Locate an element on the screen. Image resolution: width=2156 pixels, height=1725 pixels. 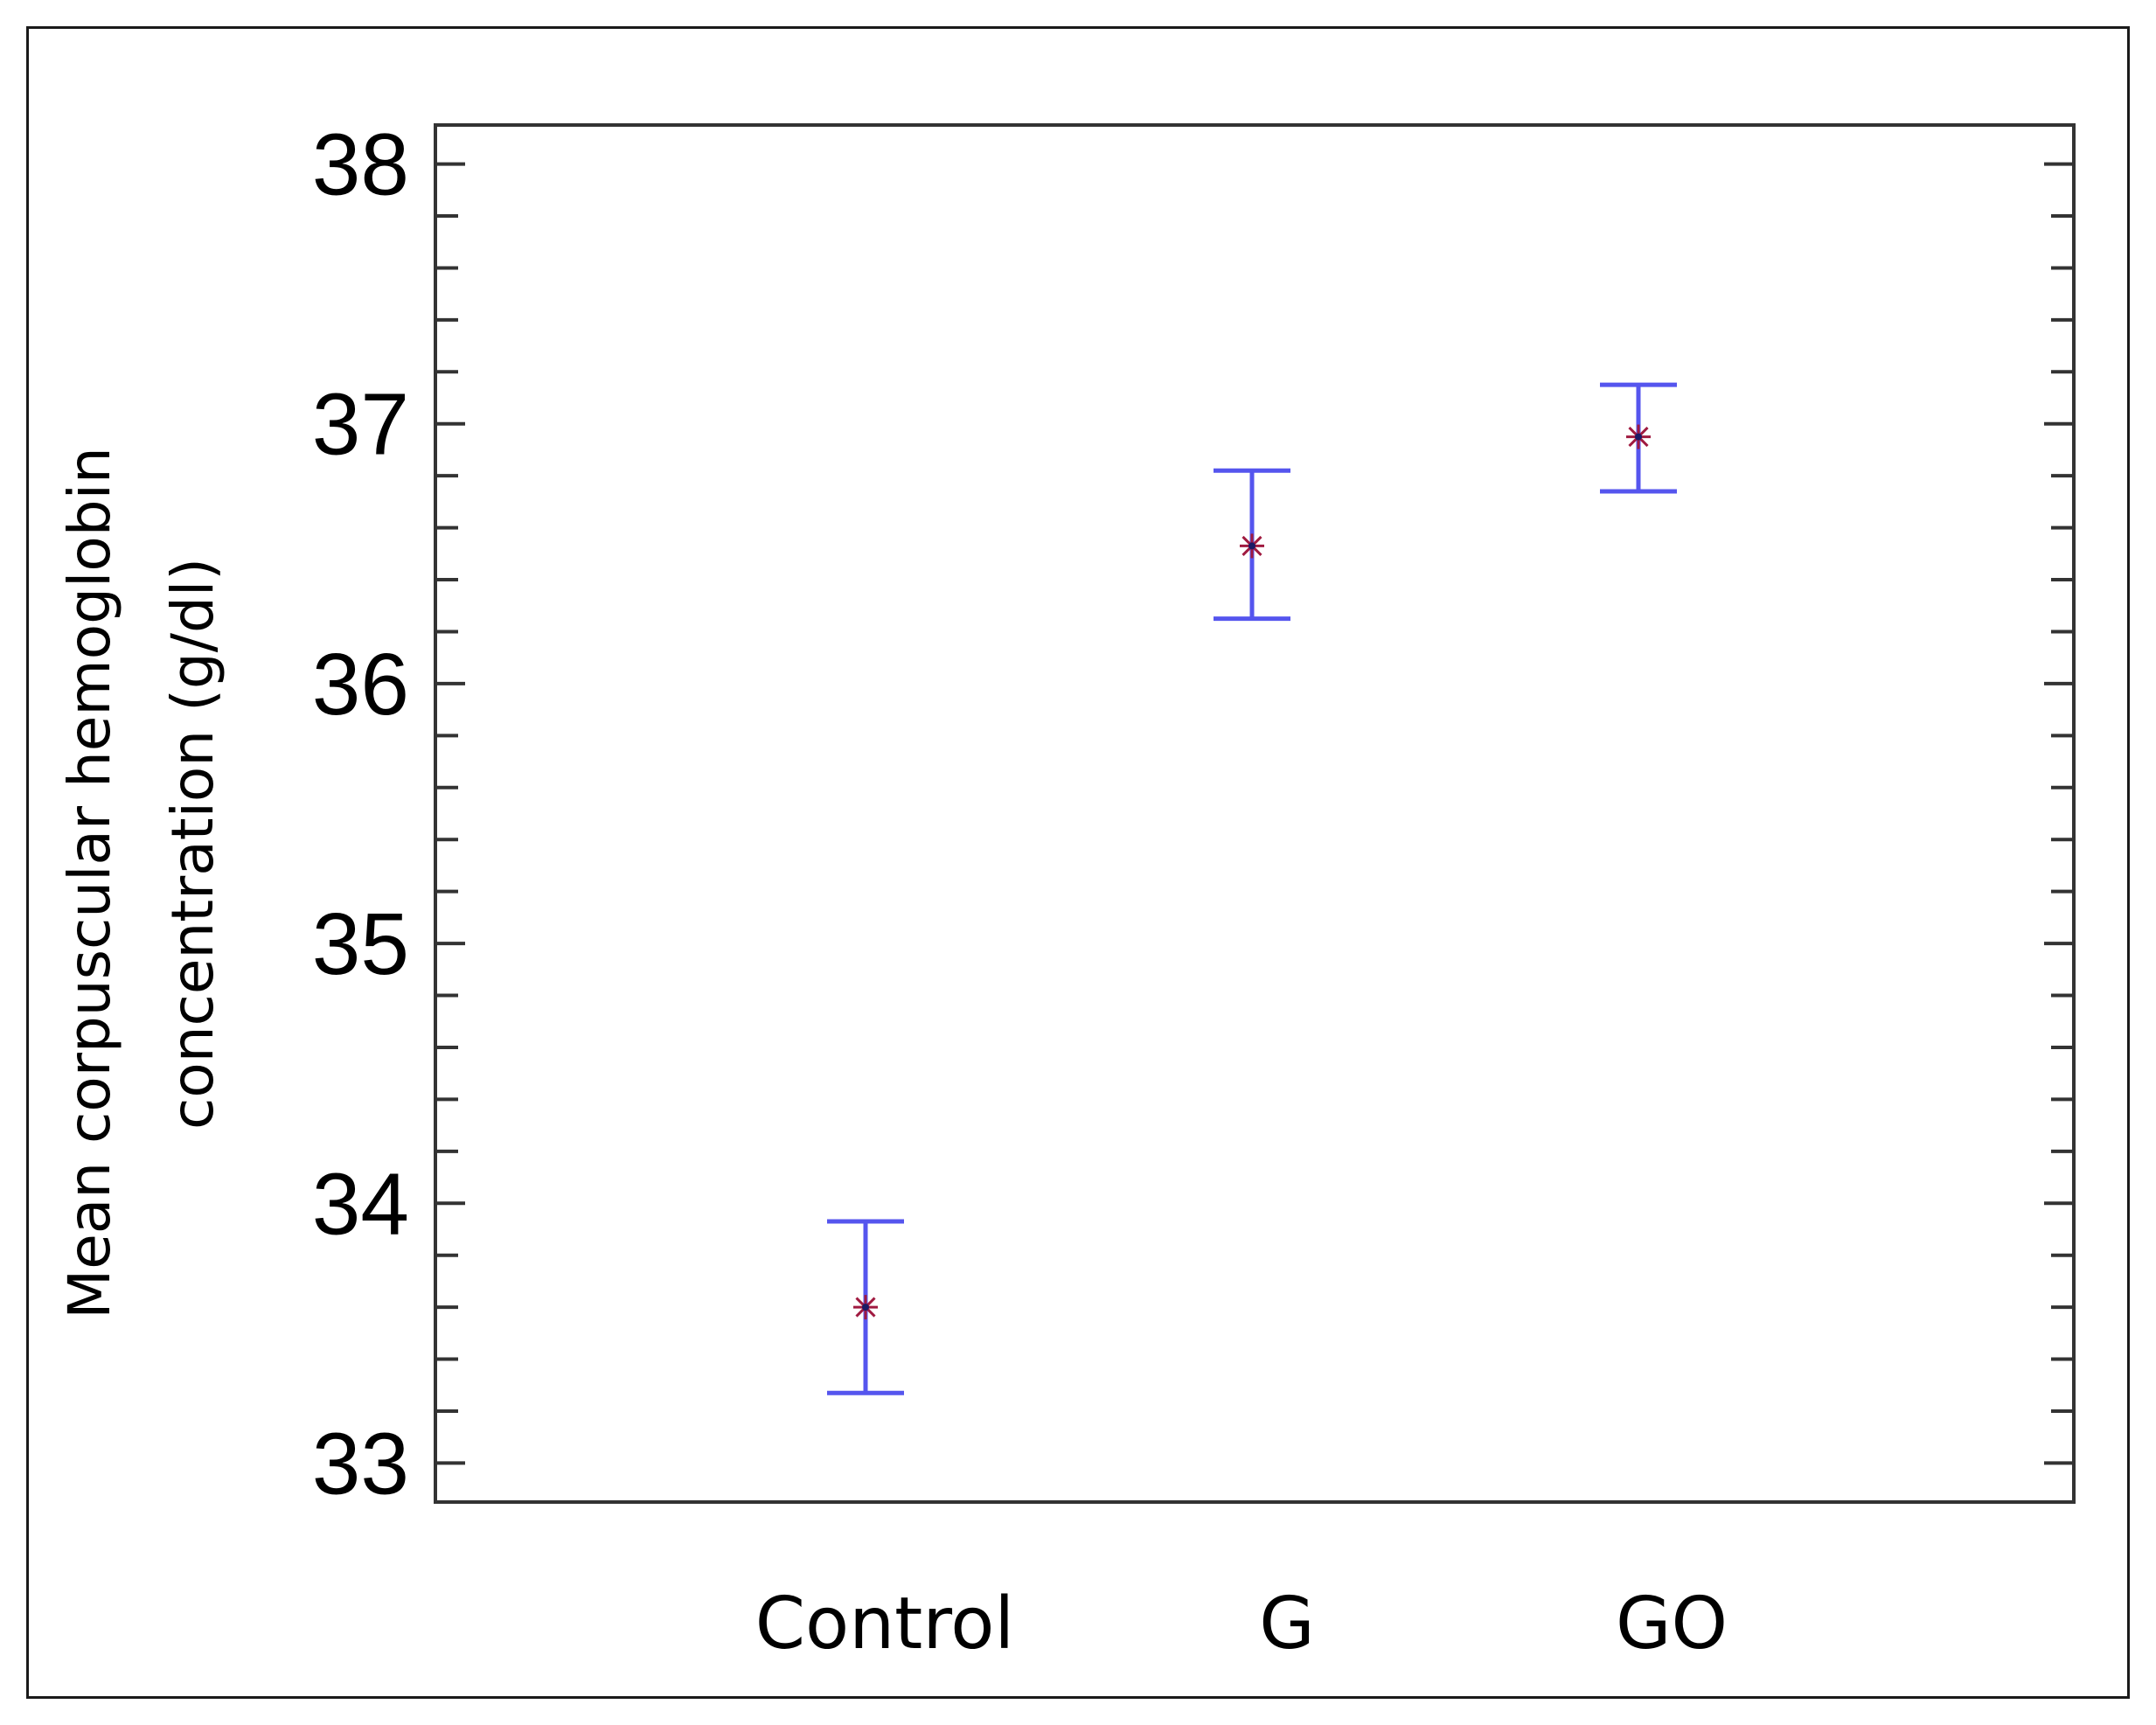
y-tick-label: 36 is located at coordinates (360, 685).